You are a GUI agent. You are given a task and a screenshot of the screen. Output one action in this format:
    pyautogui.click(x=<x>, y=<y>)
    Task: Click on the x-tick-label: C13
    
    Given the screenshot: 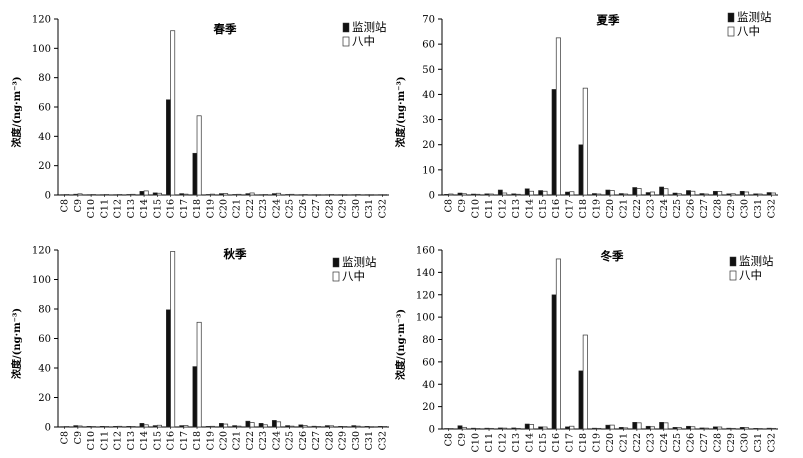 What is the action you would take?
    pyautogui.click(x=516, y=442)
    